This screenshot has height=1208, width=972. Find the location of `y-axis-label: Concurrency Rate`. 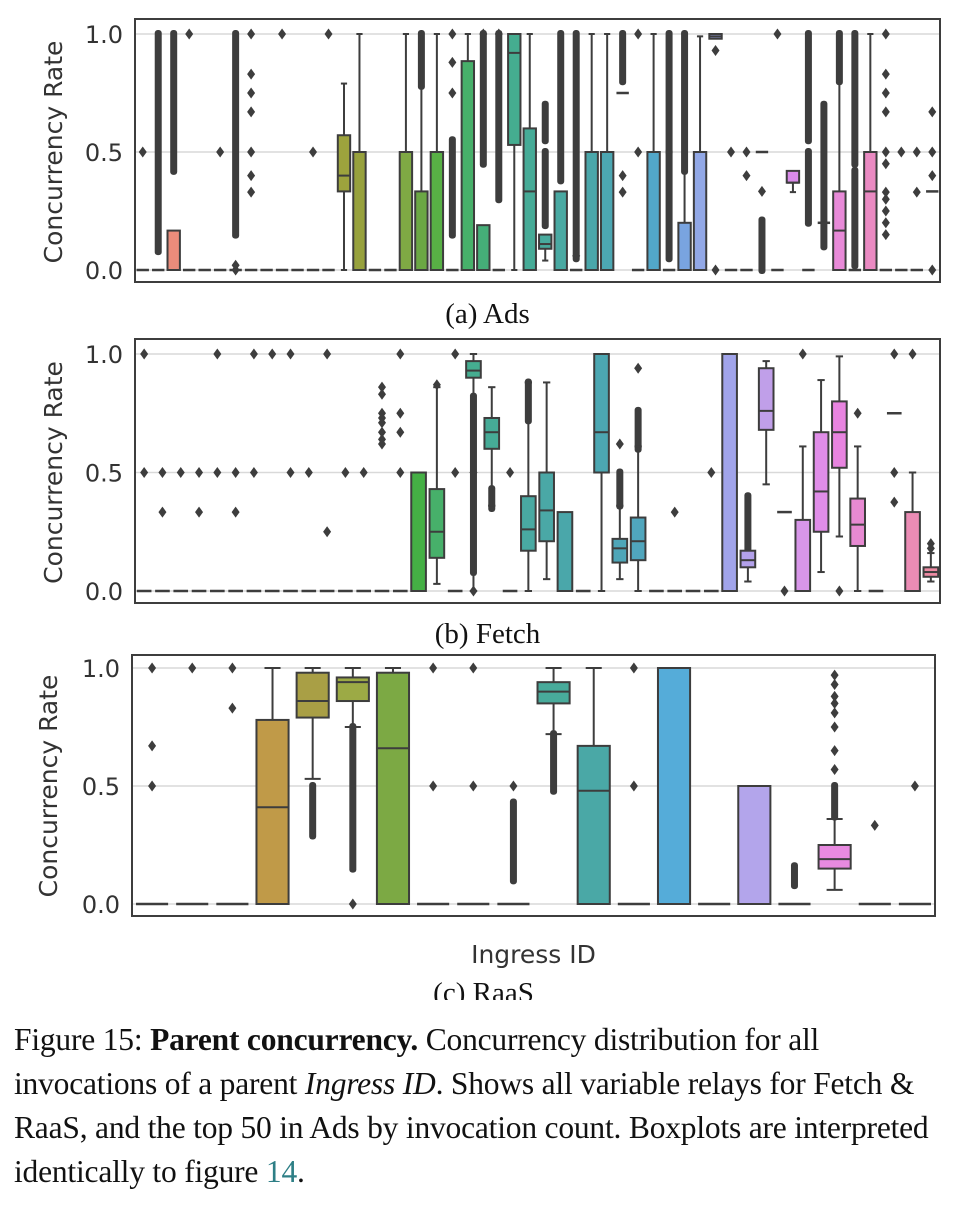

y-axis-label: Concurrency Rate is located at coordinates (48, 786).